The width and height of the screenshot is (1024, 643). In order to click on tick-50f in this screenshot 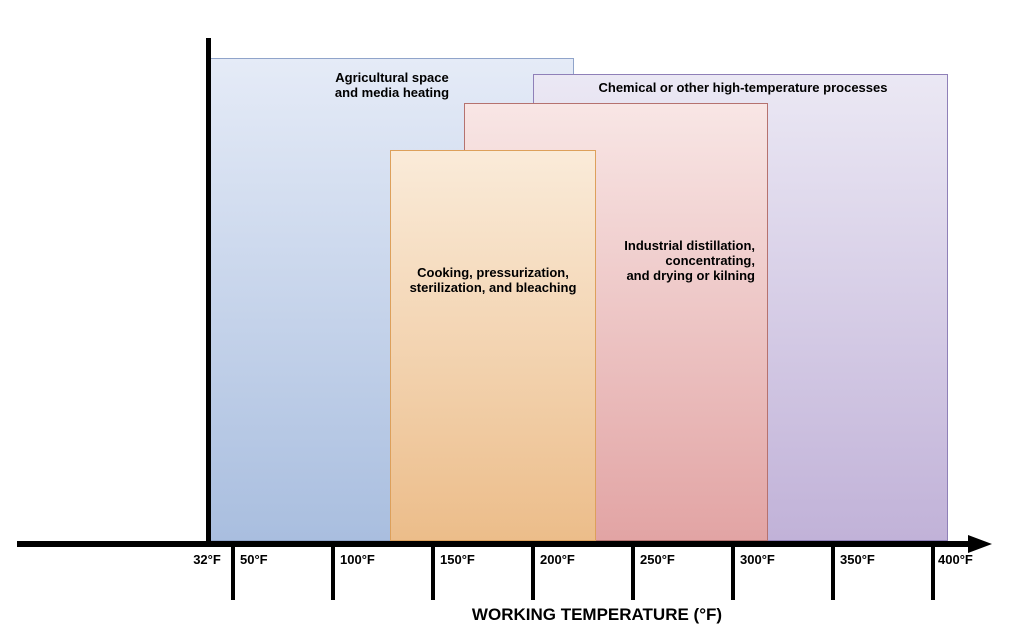, I will do `click(233, 573)`.